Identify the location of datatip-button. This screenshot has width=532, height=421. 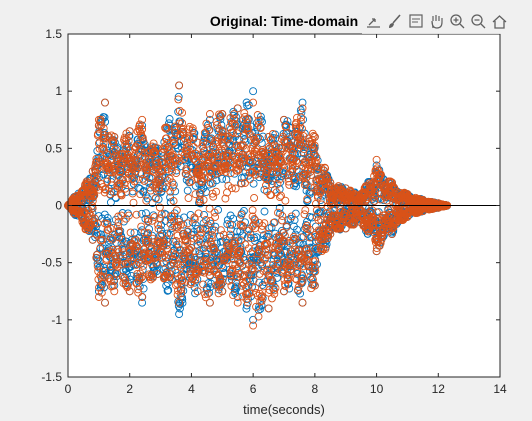
(415, 21).